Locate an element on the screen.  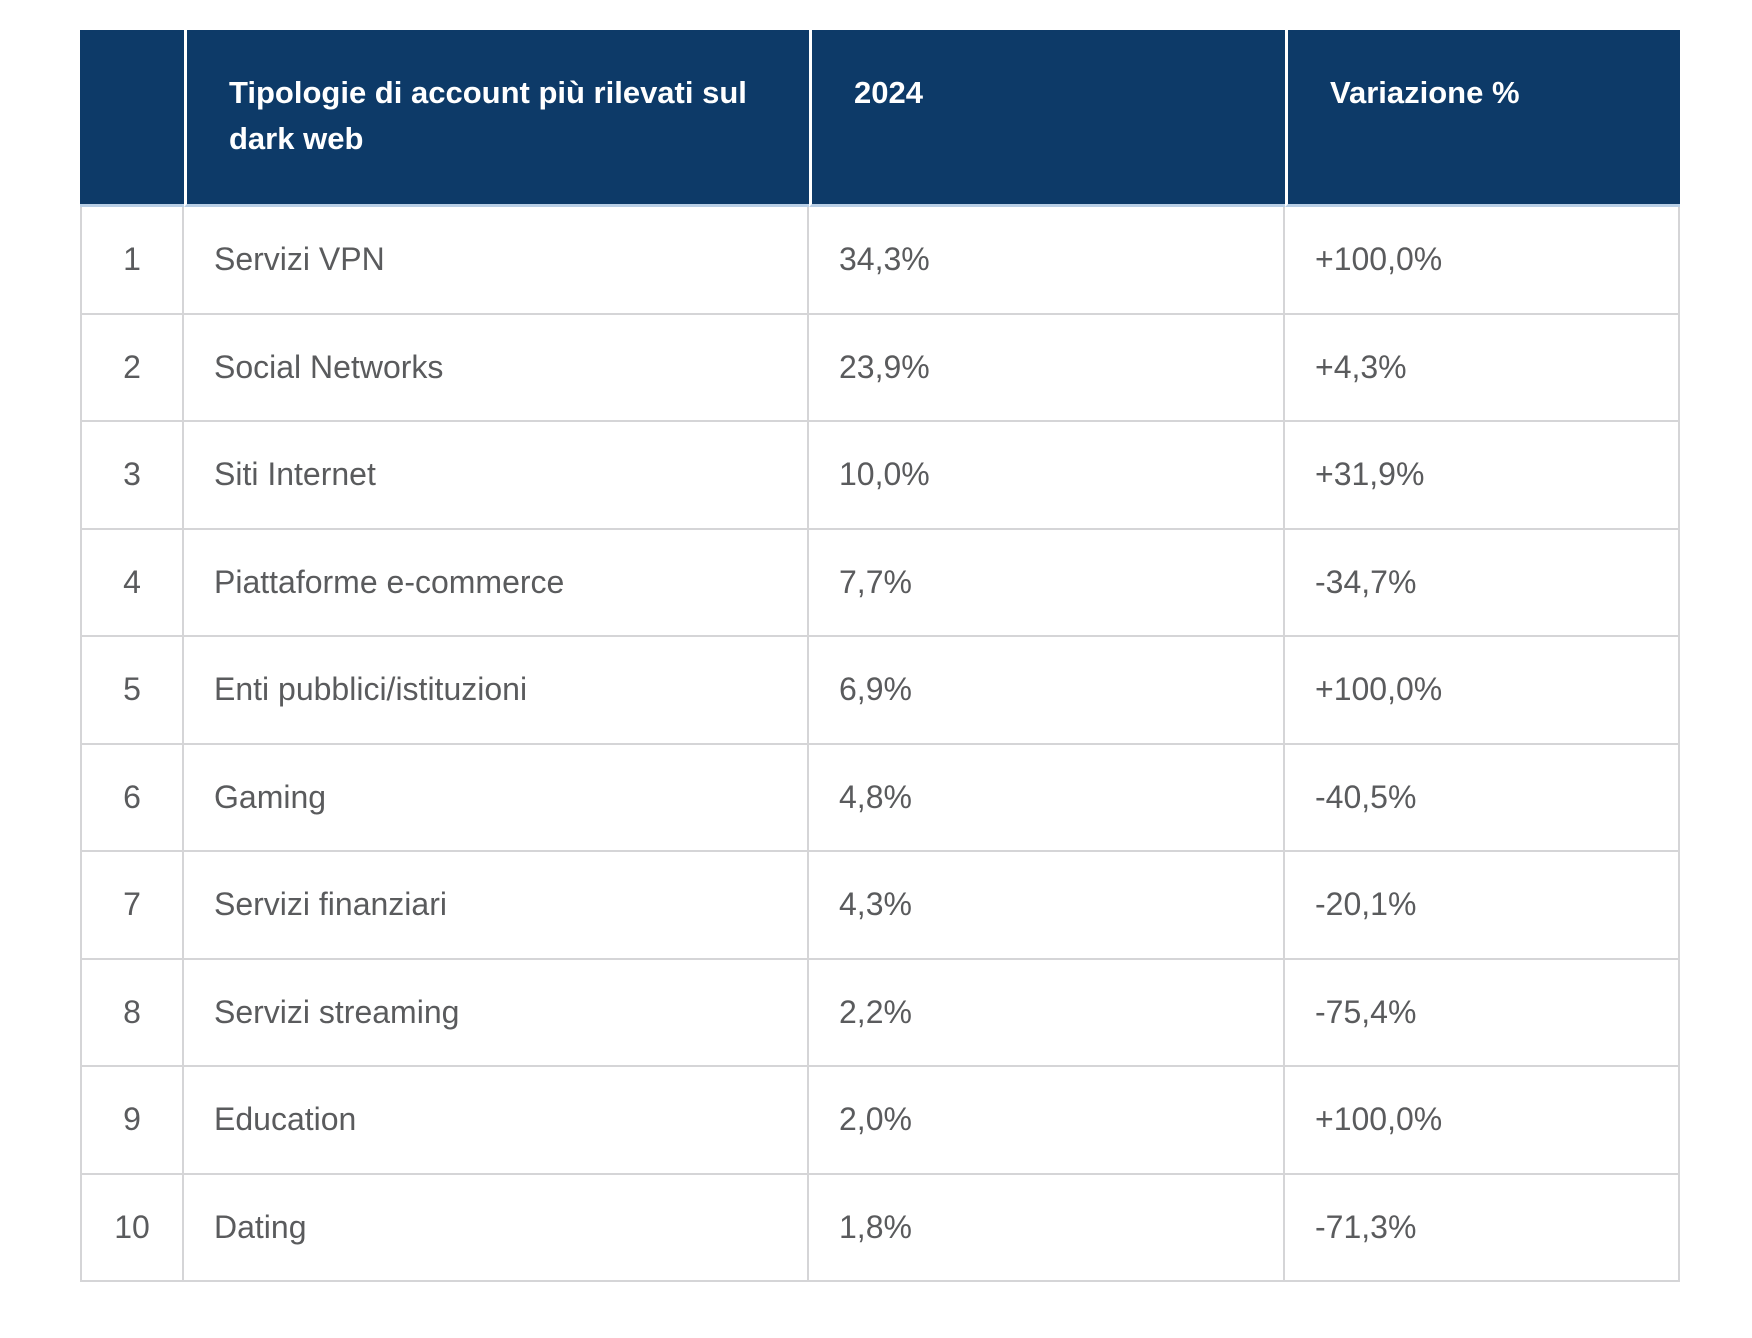
table-row: 4 Piattaforme e-commerce 7,7% -34,7% is located at coordinates (880, 583).